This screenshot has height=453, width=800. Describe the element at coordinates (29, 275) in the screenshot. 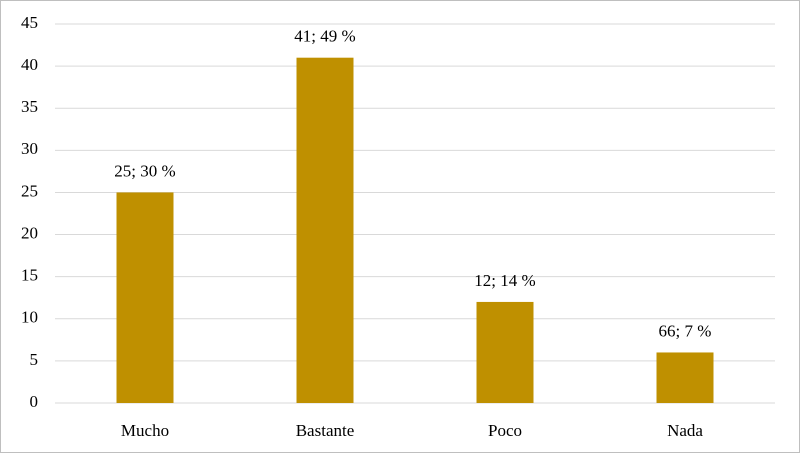

I see `y-tick-label: 15` at that location.